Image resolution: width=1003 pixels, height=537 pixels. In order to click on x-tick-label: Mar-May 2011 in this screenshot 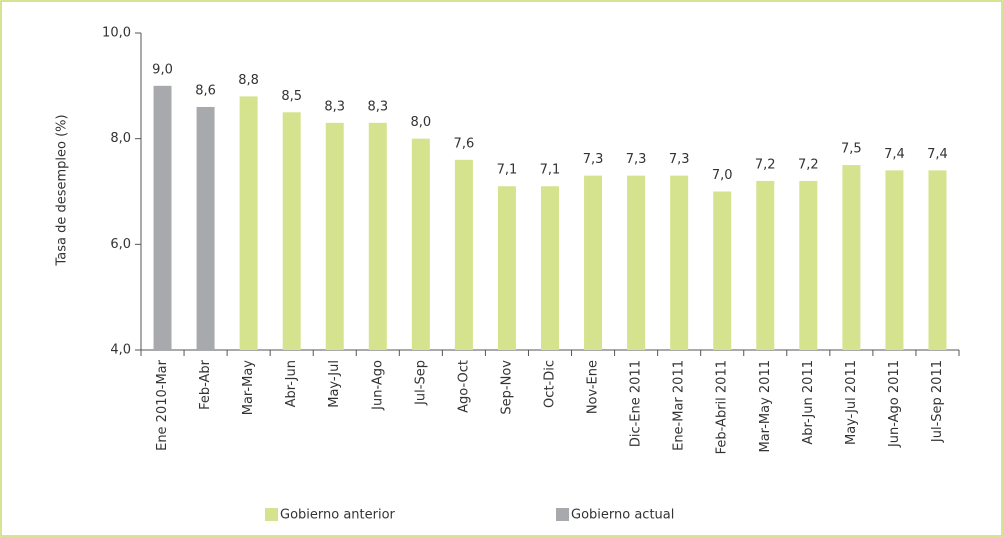, I will do `click(765, 406)`.